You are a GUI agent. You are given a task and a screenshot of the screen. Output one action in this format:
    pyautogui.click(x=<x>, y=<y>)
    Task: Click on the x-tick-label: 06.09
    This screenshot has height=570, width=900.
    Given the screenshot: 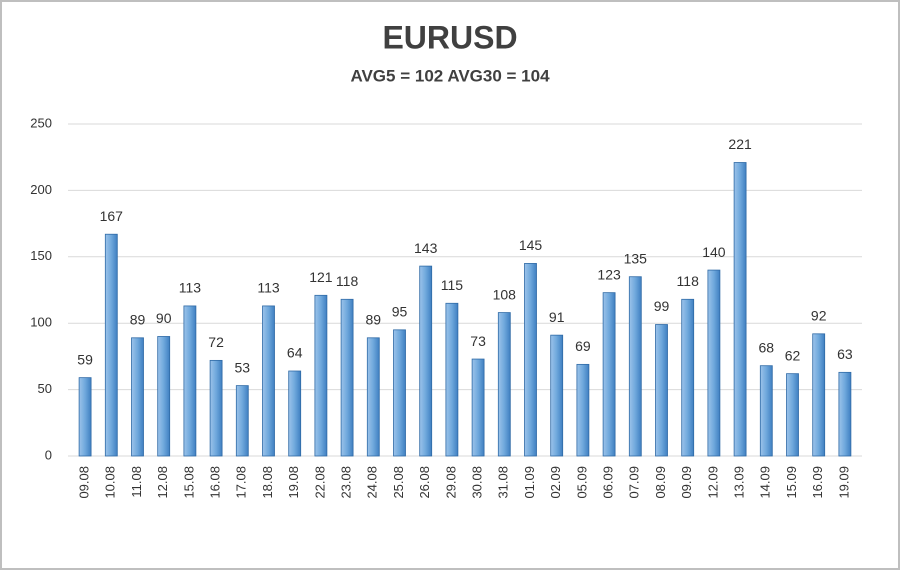 What is the action you would take?
    pyautogui.click(x=608, y=482)
    